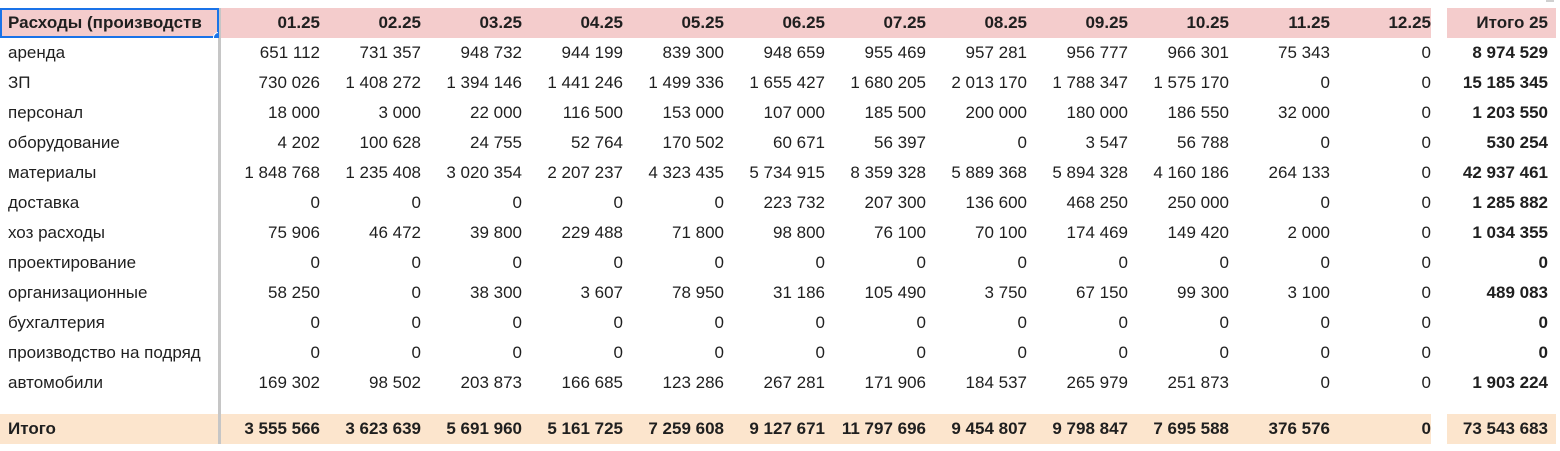 The image size is (1560, 451). Describe the element at coordinates (1191, 82) in the screenshot. I see `value-cell: 1 575 170` at that location.